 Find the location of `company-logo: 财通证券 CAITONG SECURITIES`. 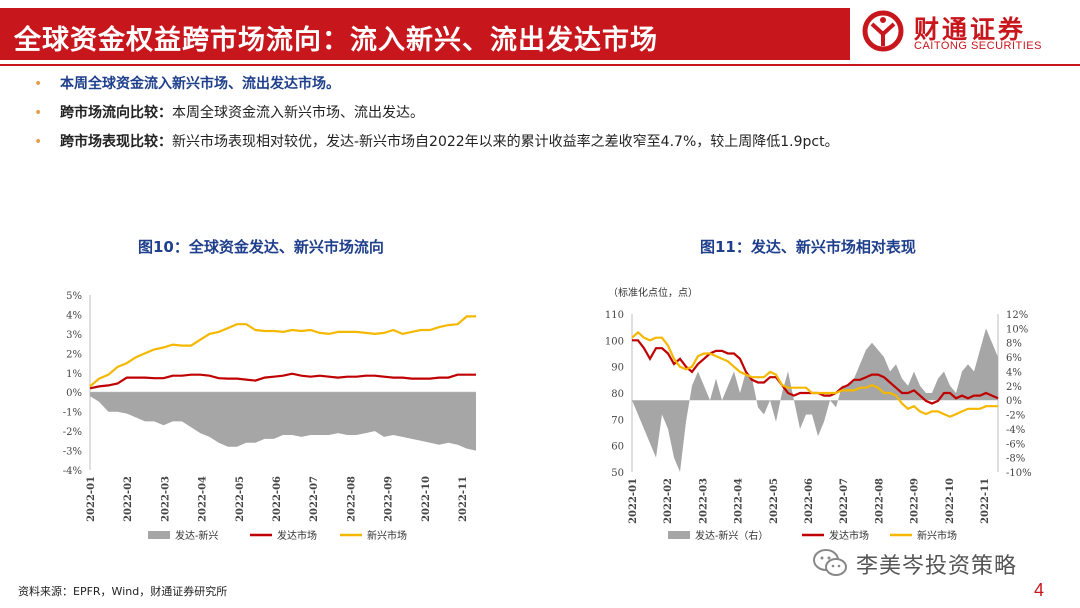

company-logo: 财通证券 CAITONG SECURITIES is located at coordinates (967, 34).